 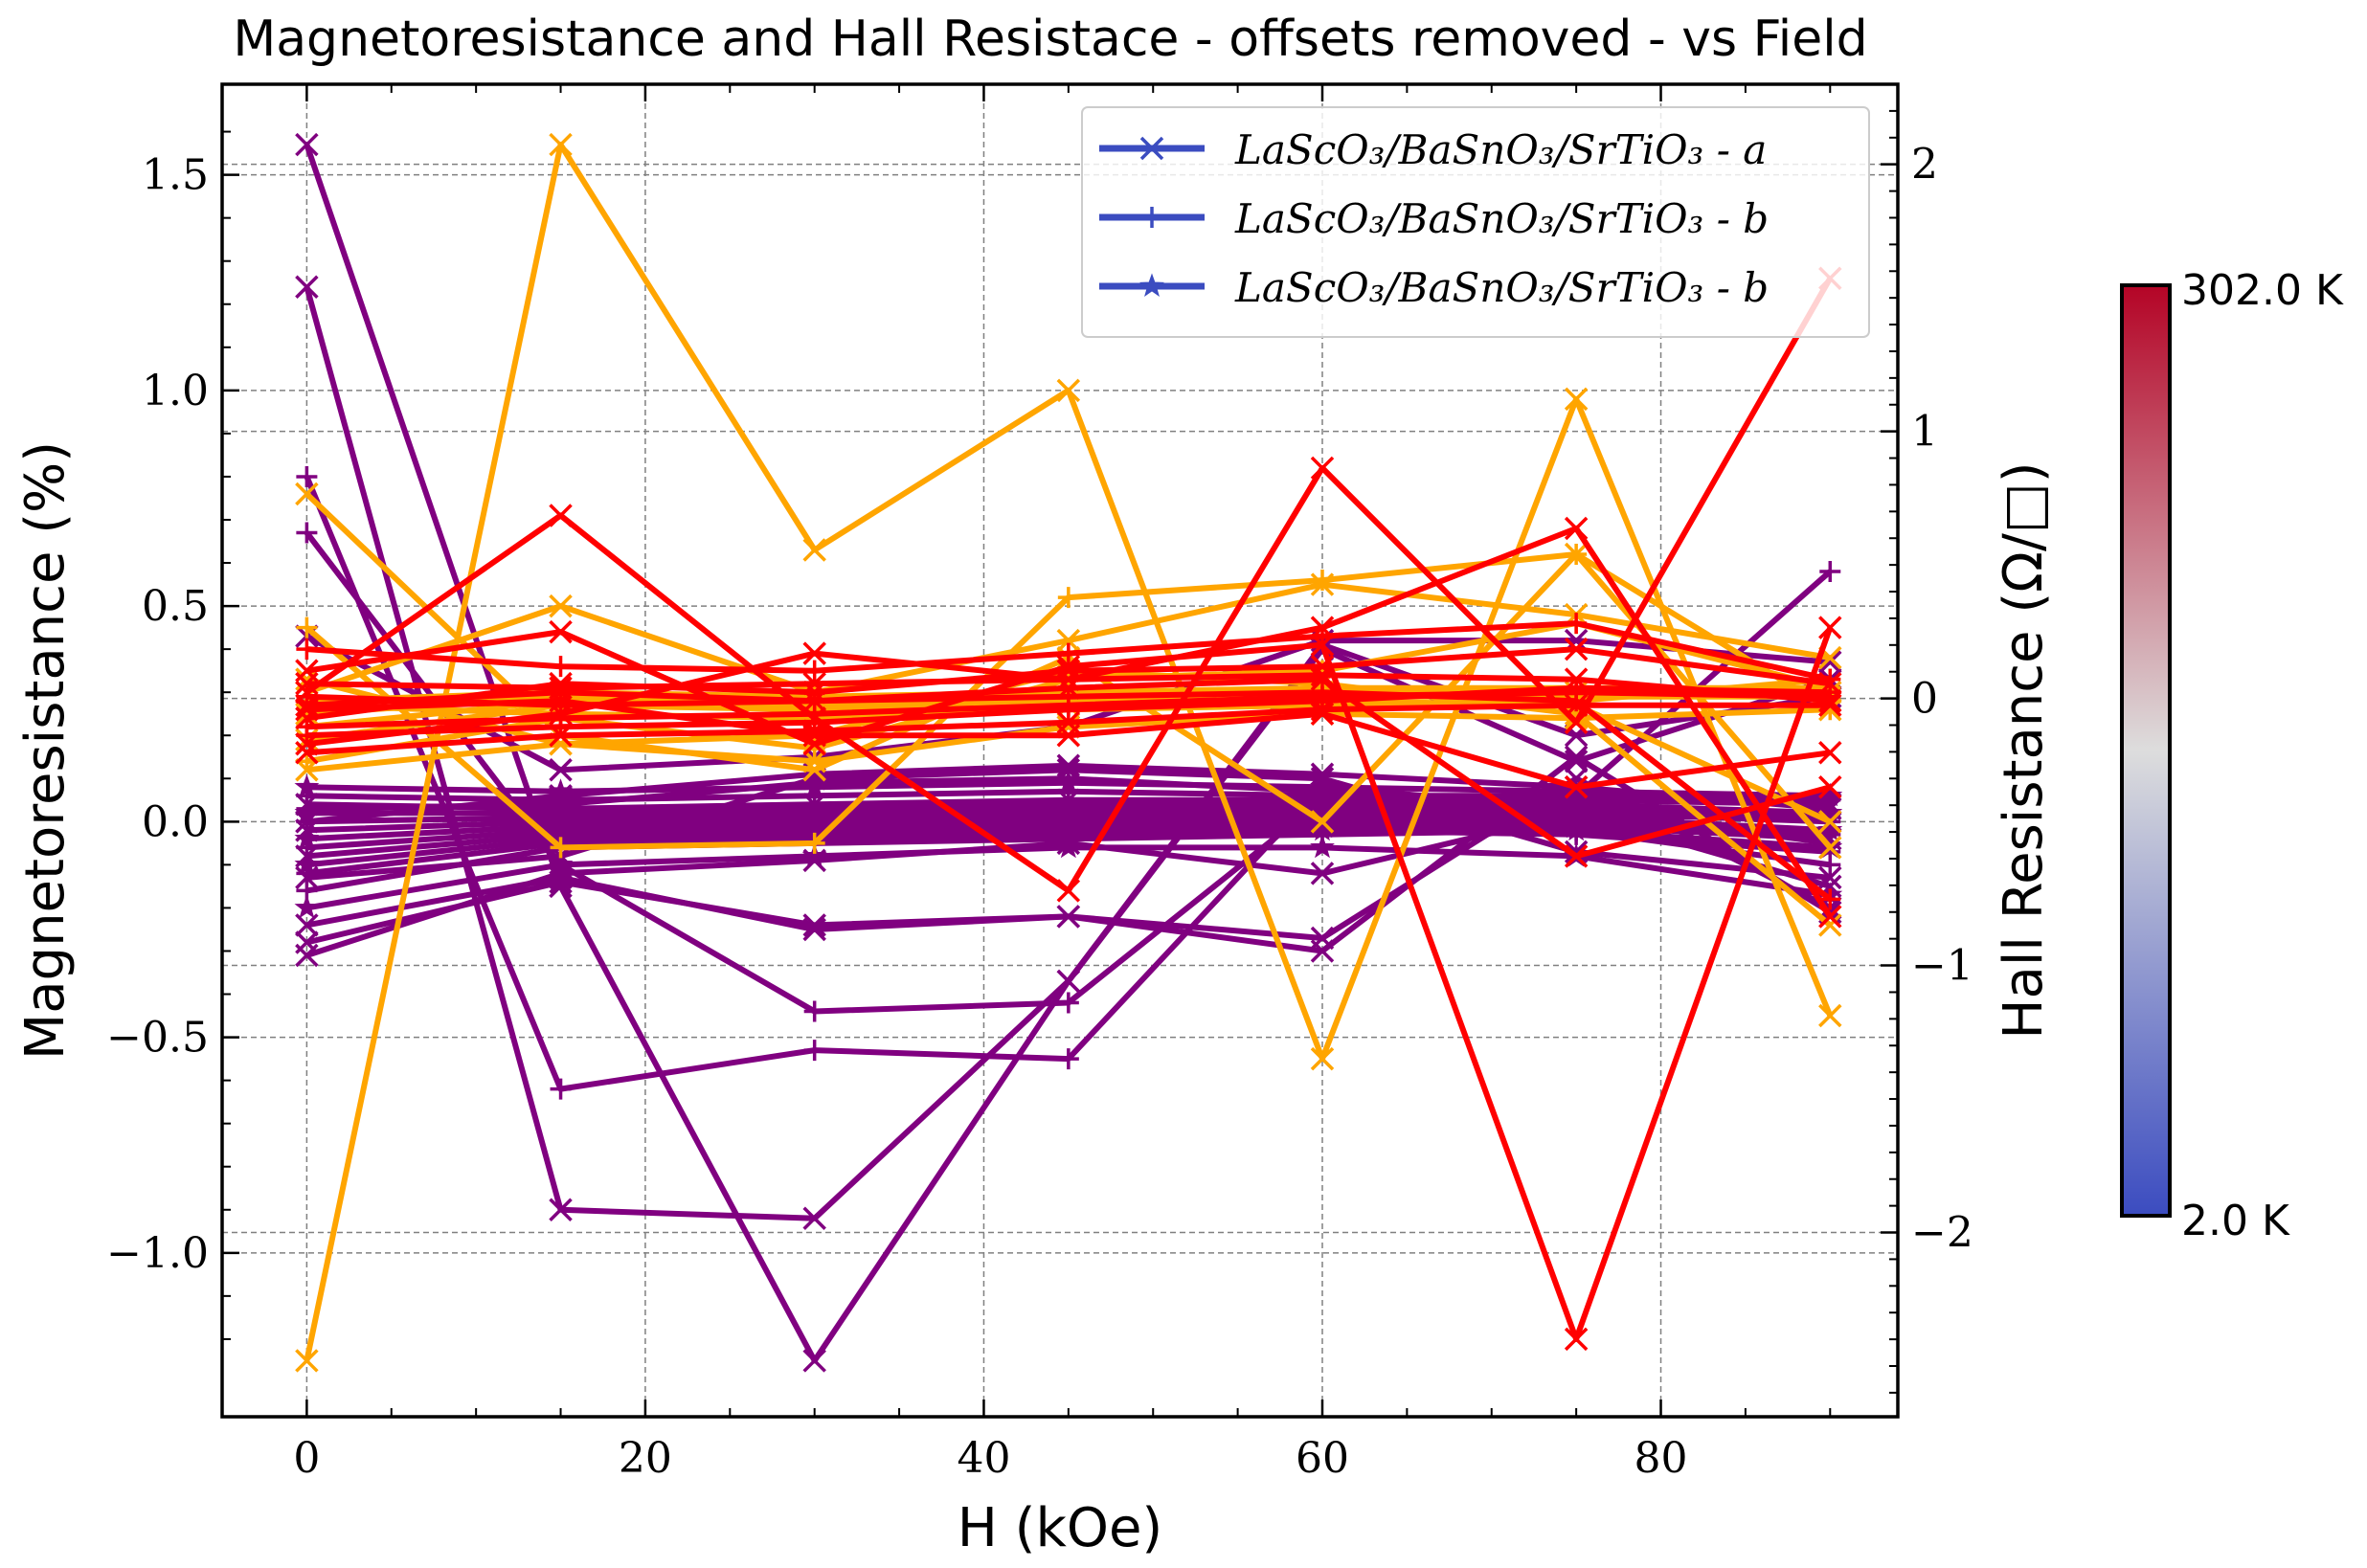 I want to click on y2-tick-label: 0, so click(x=1924, y=700).